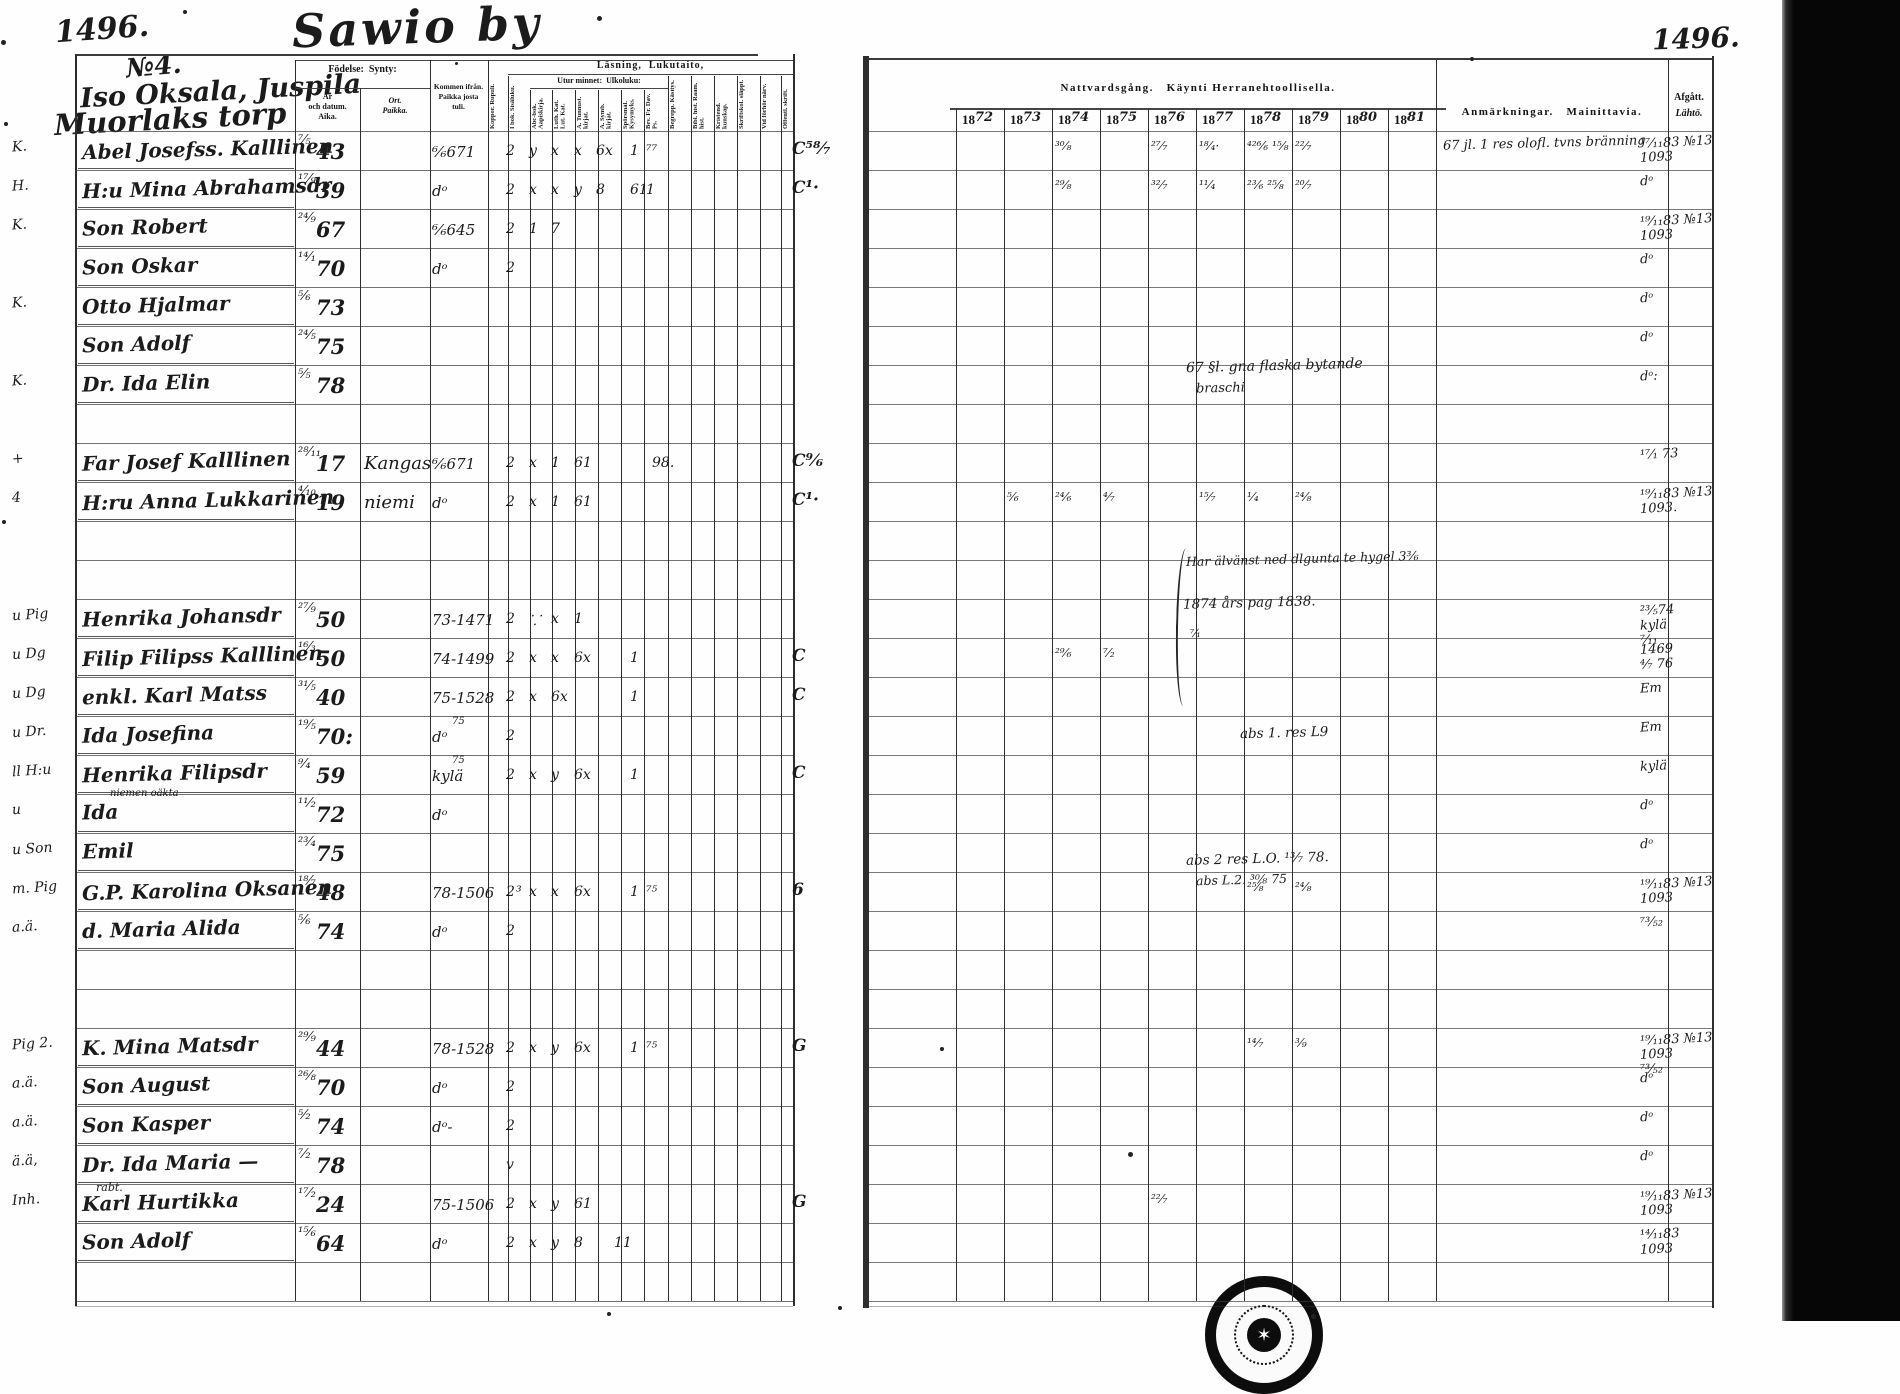  What do you see at coordinates (555, 1243) in the screenshot?
I see `reading-grade-mark: y` at bounding box center [555, 1243].